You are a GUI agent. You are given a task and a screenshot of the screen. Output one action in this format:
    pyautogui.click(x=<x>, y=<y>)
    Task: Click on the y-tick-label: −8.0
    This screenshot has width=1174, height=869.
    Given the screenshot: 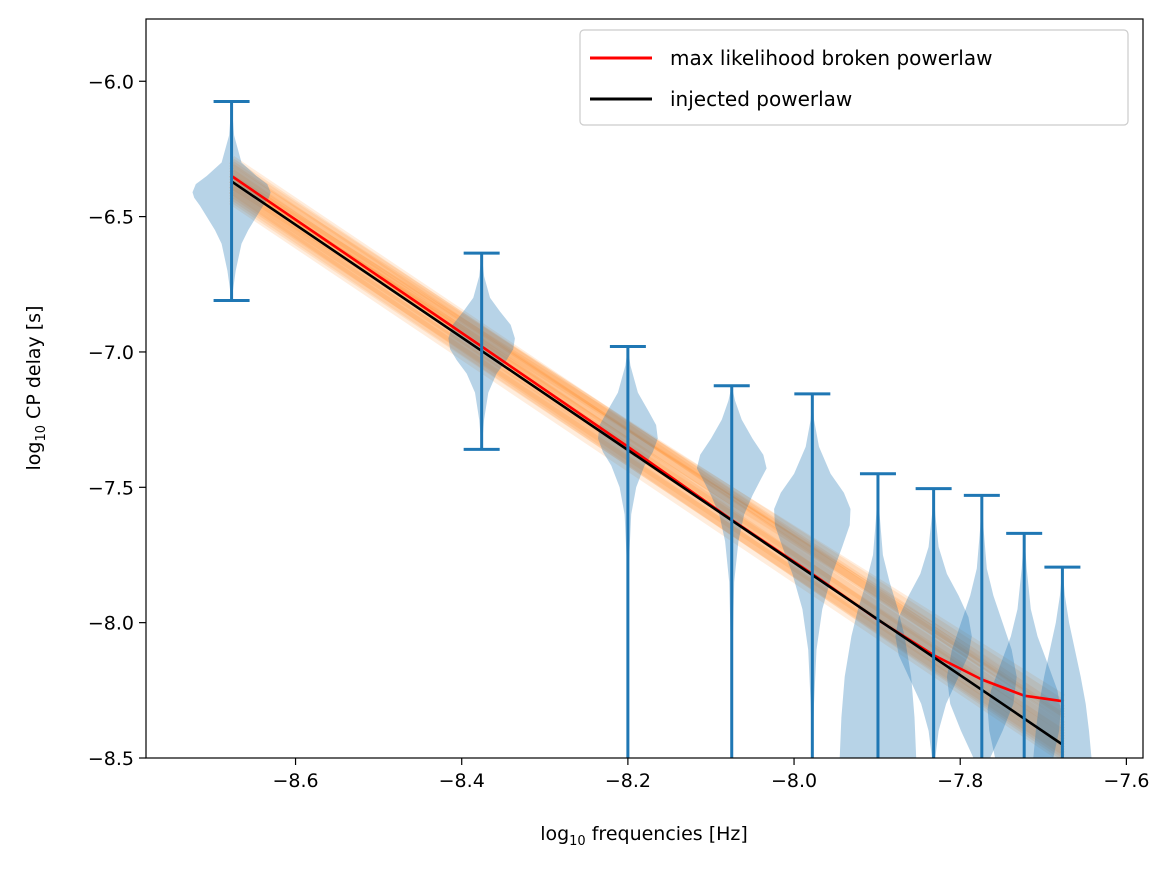 What is the action you would take?
    pyautogui.click(x=111, y=624)
    